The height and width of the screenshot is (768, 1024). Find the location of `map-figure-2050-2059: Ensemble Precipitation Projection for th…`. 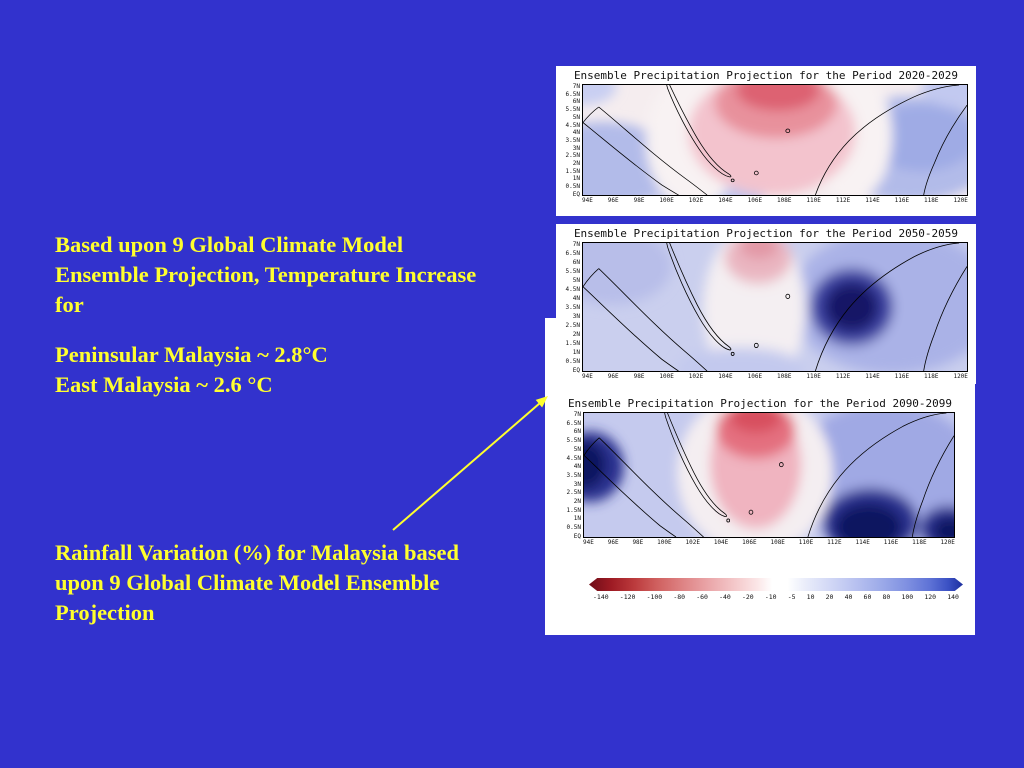

map-figure-2050-2059: Ensemble Precipitation Projection for th… is located at coordinates (766, 304).